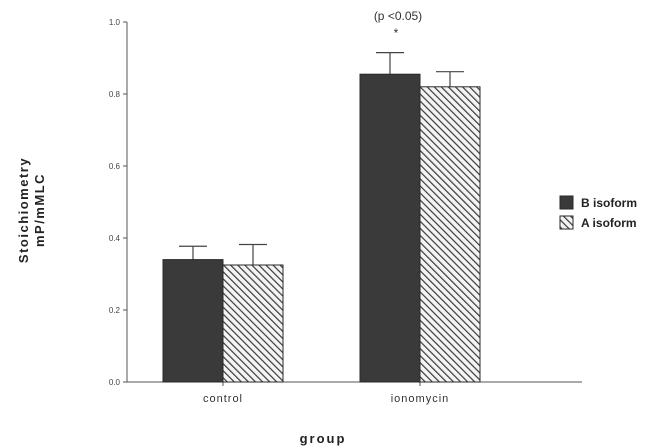  I want to click on y-tick-label: 0.8, so click(115, 94).